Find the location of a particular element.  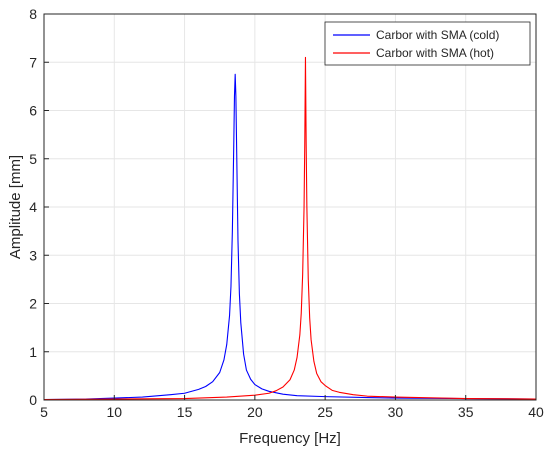

x-tick-label: 5 is located at coordinates (44, 412).